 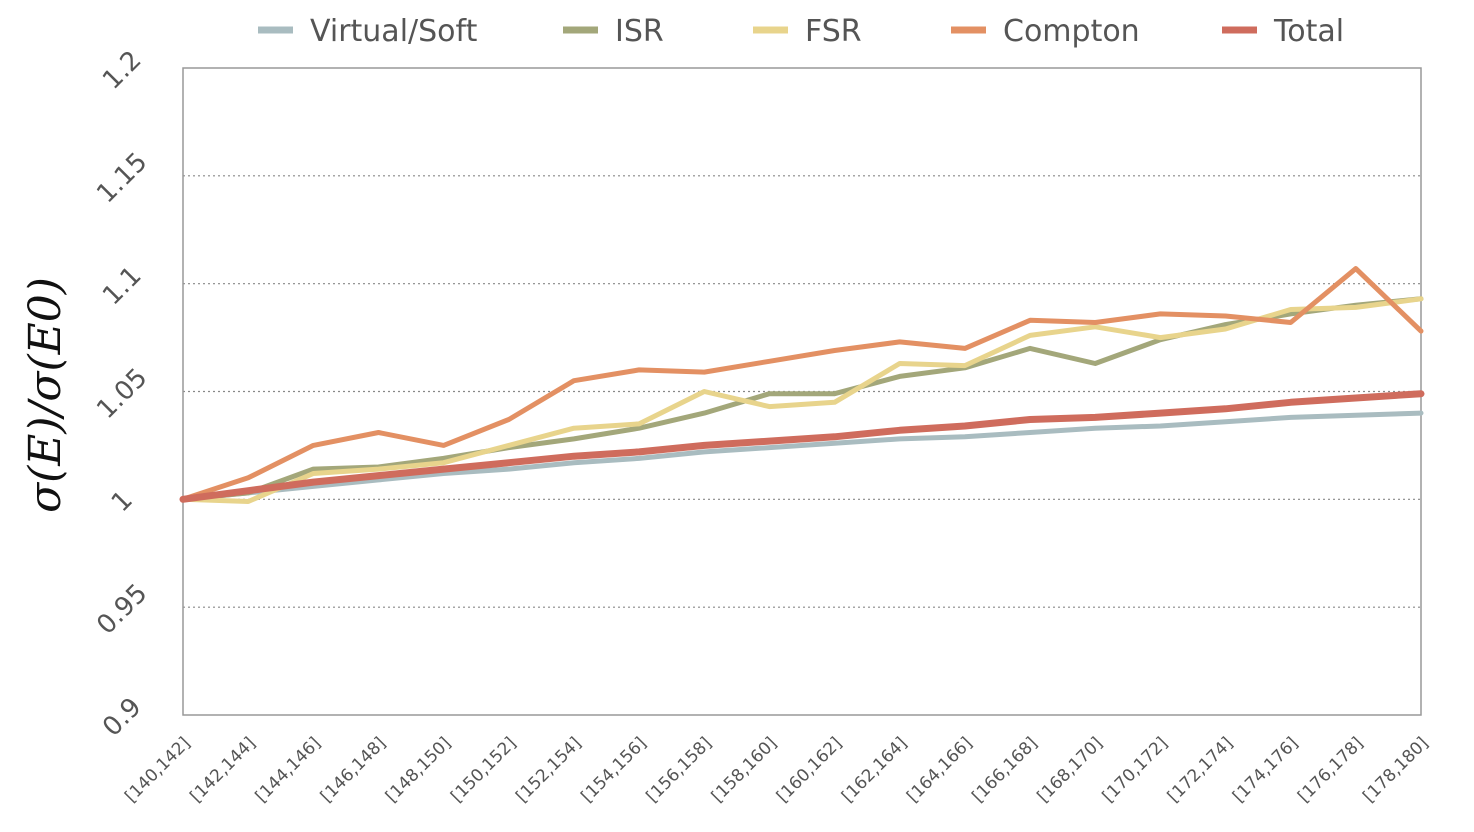 I want to click on x-tick-label: [140,142], so click(x=157, y=769).